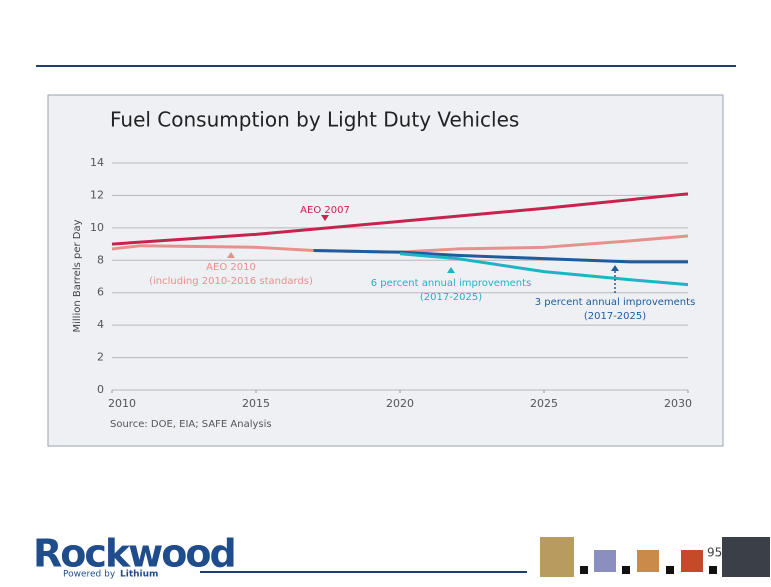 The width and height of the screenshot is (771, 587). What do you see at coordinates (314, 120) in the screenshot?
I see `chart-title: Fuel Consumption by Light Duty Vehicles` at bounding box center [314, 120].